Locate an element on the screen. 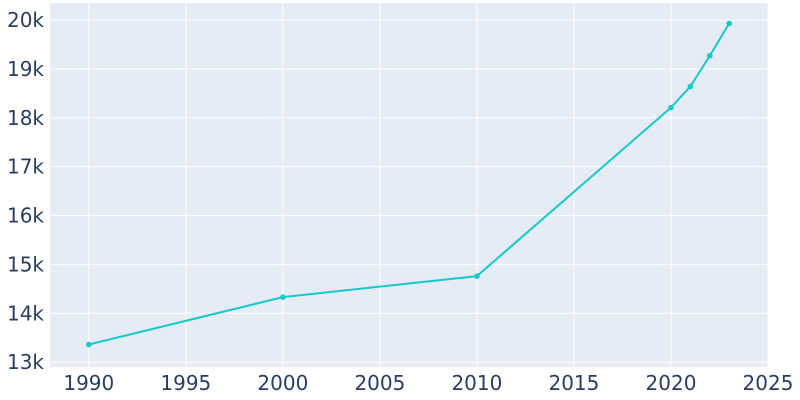 The image size is (800, 400). x-tick-label: 2015 is located at coordinates (573, 383).